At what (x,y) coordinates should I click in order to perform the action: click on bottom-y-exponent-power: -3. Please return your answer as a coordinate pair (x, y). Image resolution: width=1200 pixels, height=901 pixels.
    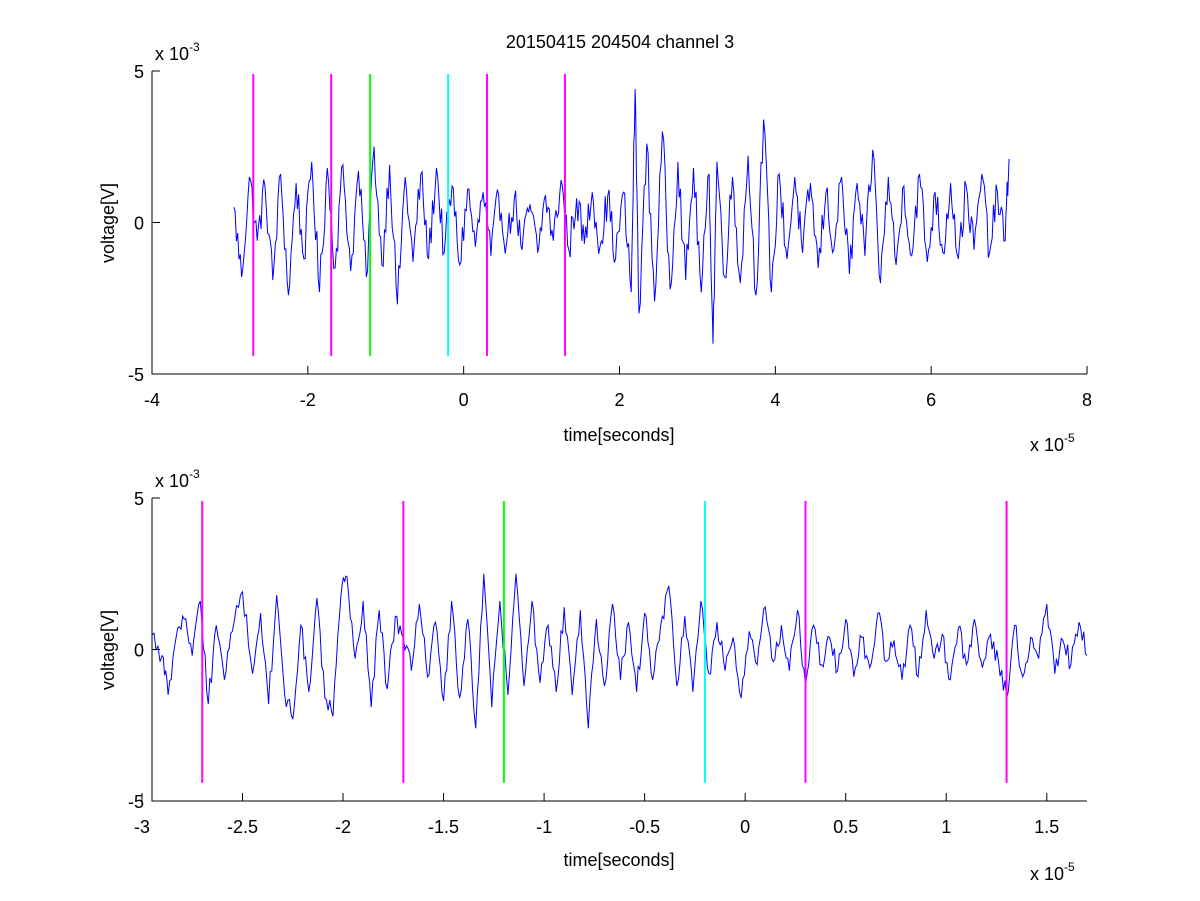
    Looking at the image, I should click on (194, 474).